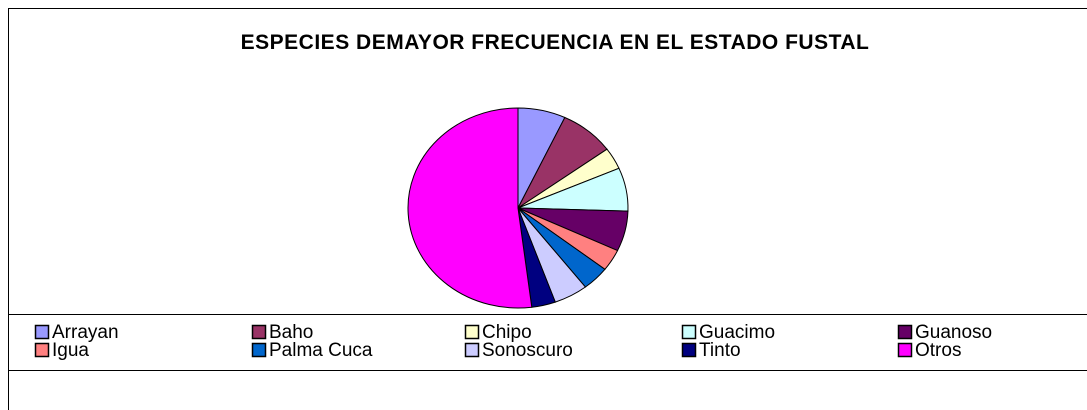  I want to click on legend-label: Baho, so click(291, 332).